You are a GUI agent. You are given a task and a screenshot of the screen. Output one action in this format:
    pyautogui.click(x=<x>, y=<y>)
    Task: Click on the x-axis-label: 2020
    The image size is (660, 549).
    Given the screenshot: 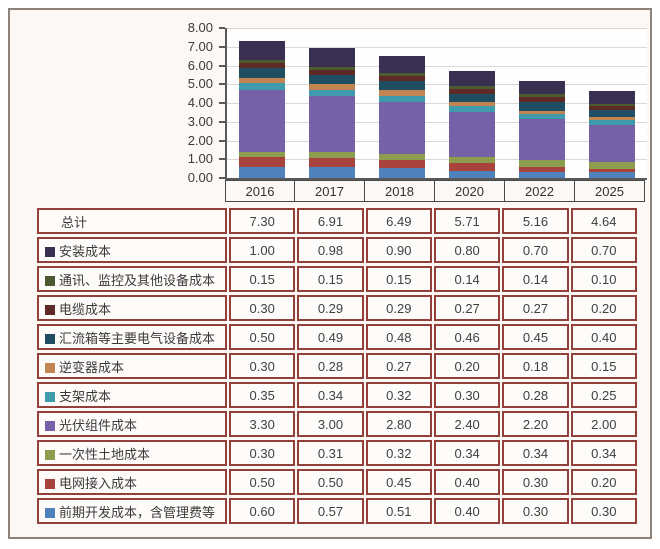 What is the action you would take?
    pyautogui.click(x=470, y=191)
    